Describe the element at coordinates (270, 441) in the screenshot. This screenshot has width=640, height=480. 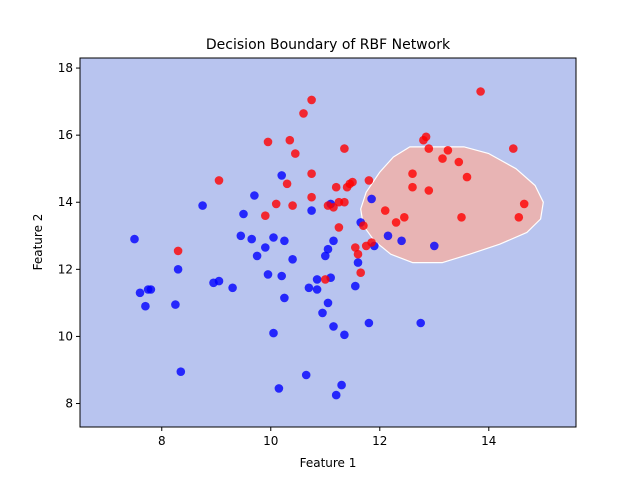
I see `x-tick-label: 10` at that location.